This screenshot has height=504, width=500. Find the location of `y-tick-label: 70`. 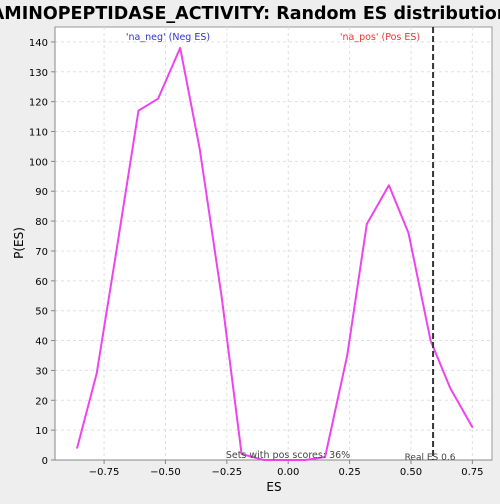

y-tick-label: 70 is located at coordinates (41, 252).